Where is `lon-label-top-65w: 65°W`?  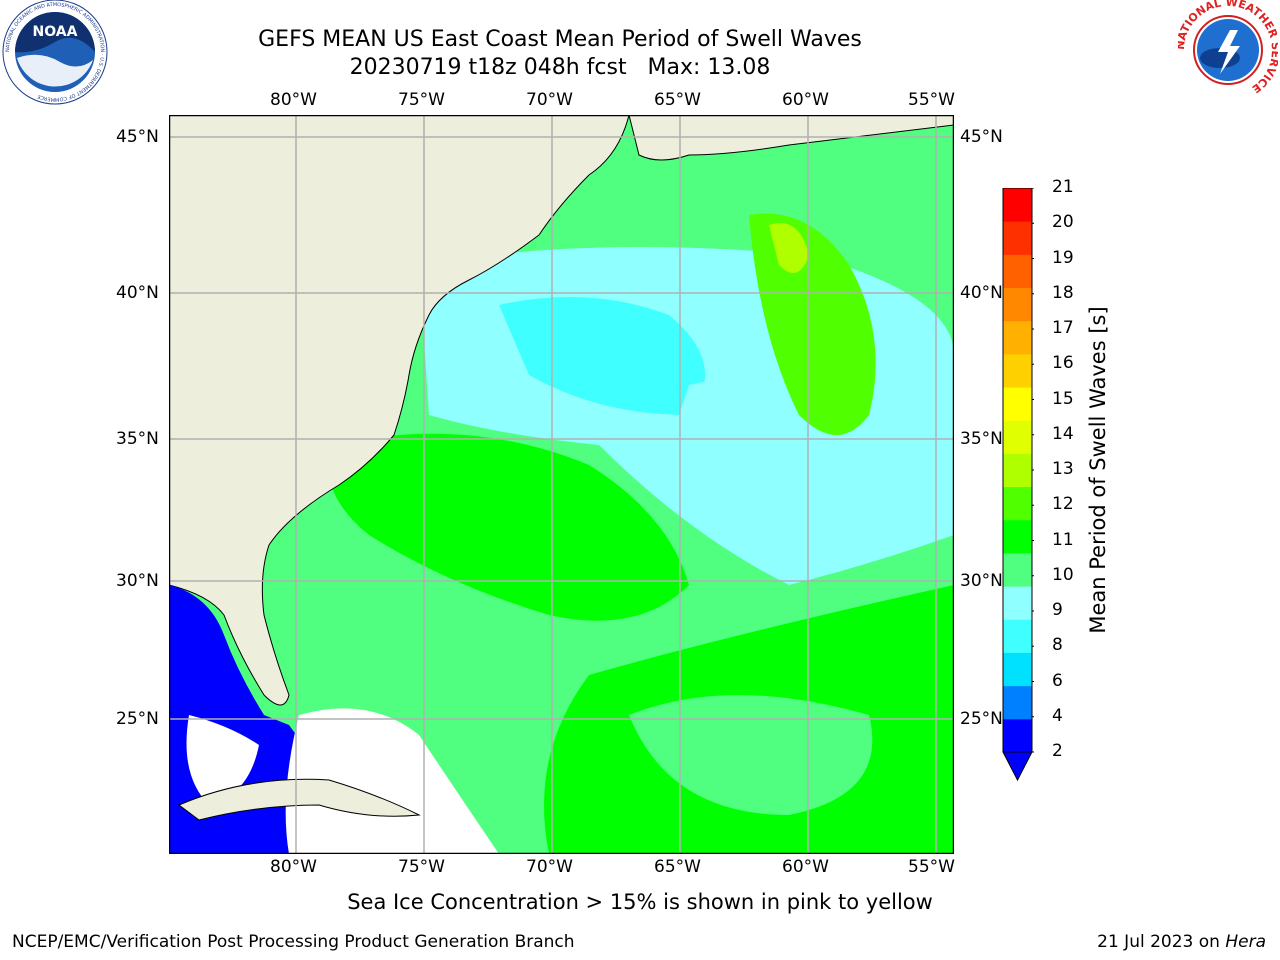
lon-label-top-65w: 65°W is located at coordinates (677, 100).